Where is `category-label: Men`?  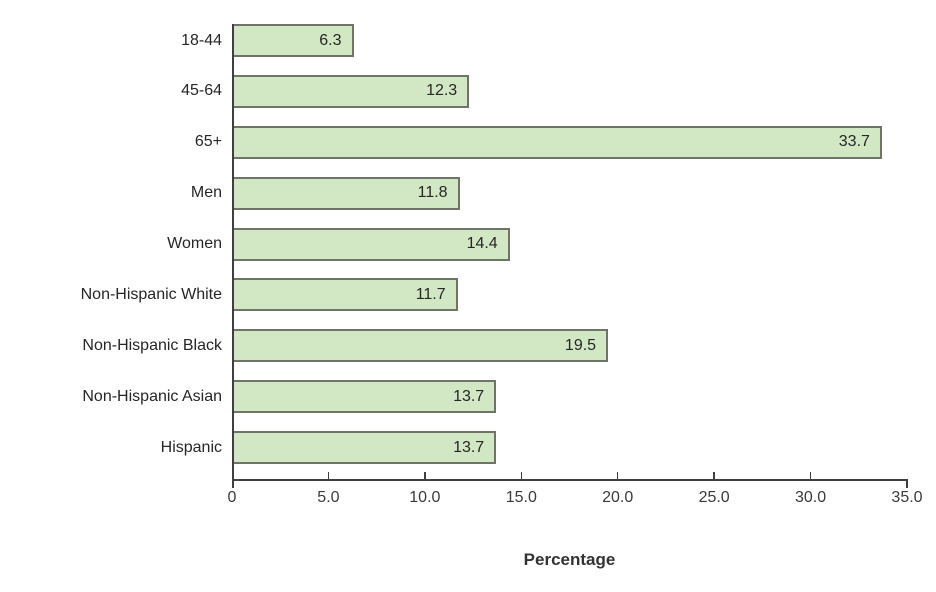 category-label: Men is located at coordinates (206, 193).